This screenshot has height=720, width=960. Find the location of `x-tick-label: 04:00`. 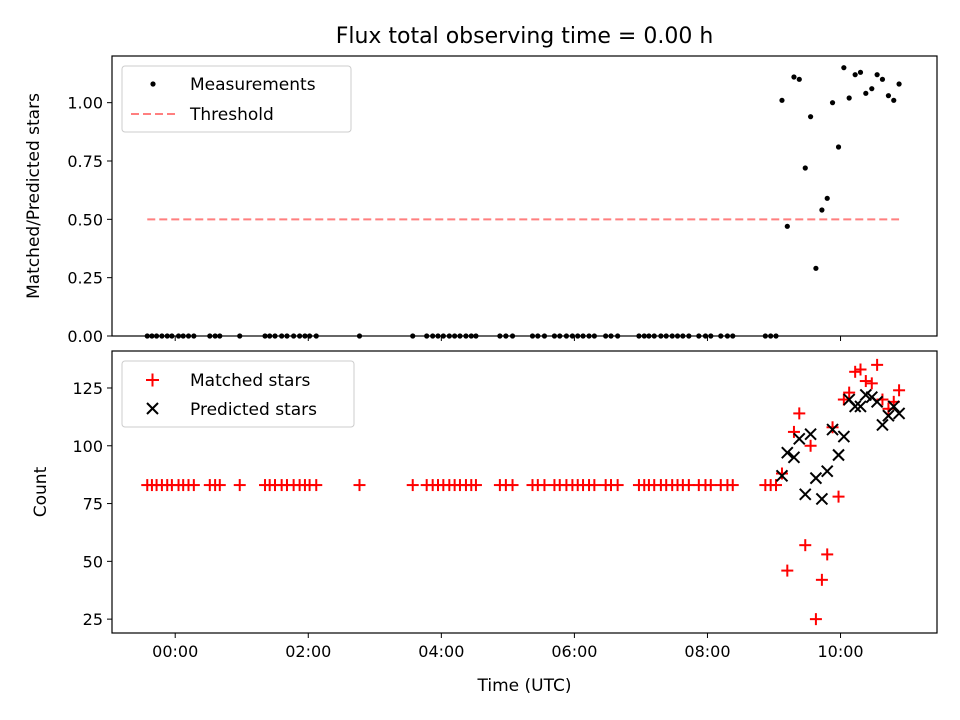

x-tick-label: 04:00 is located at coordinates (441, 651).